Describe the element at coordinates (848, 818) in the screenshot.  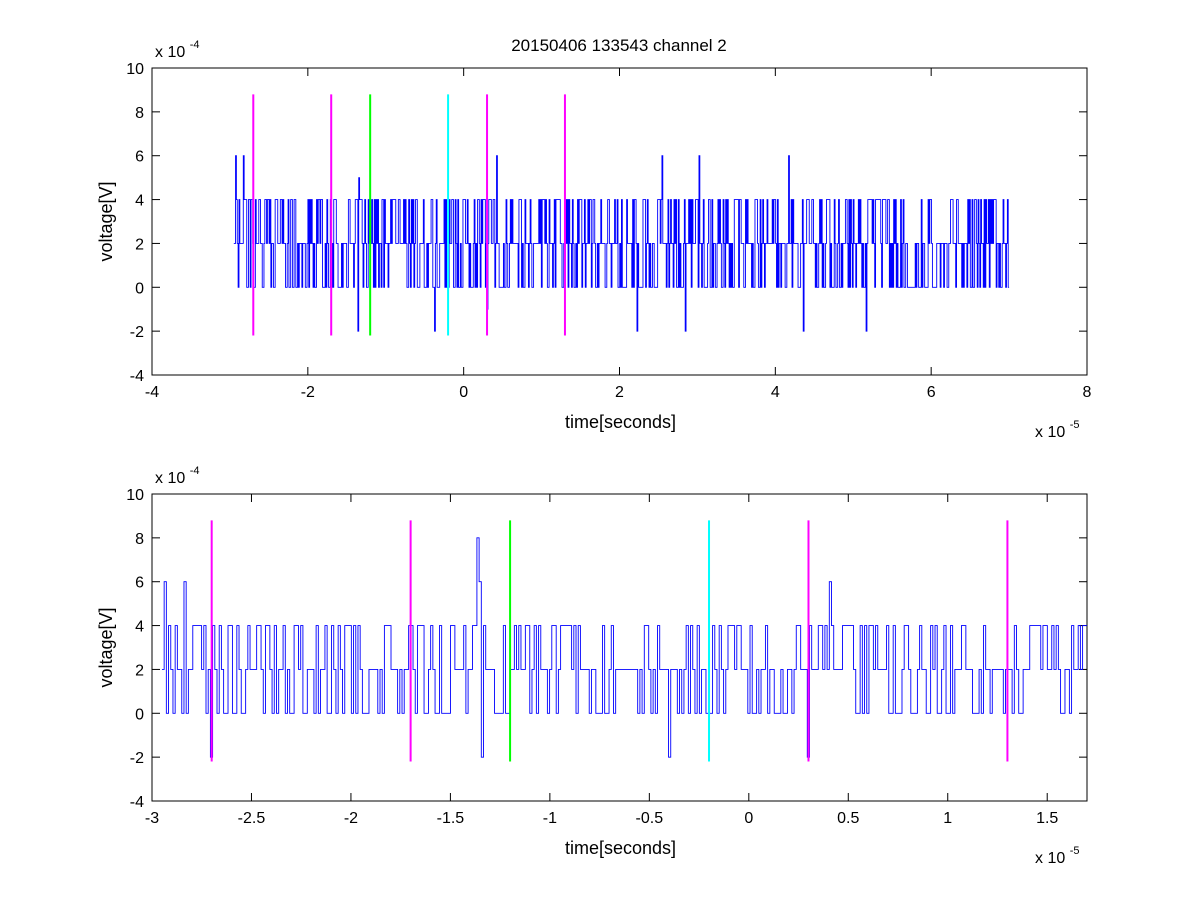
I see `x-tick-label: 0.5` at that location.